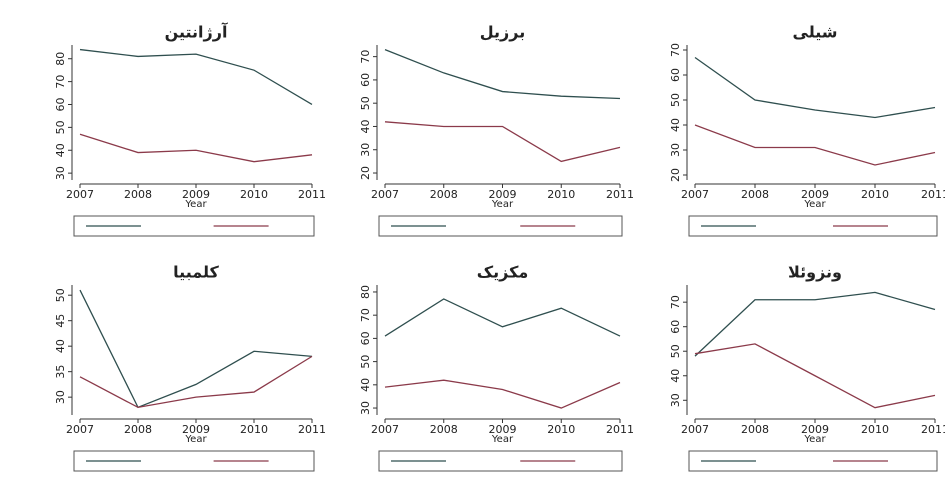 This screenshot has width=945, height=483. I want to click on chart-title: ونزوئلا, so click(815, 272).